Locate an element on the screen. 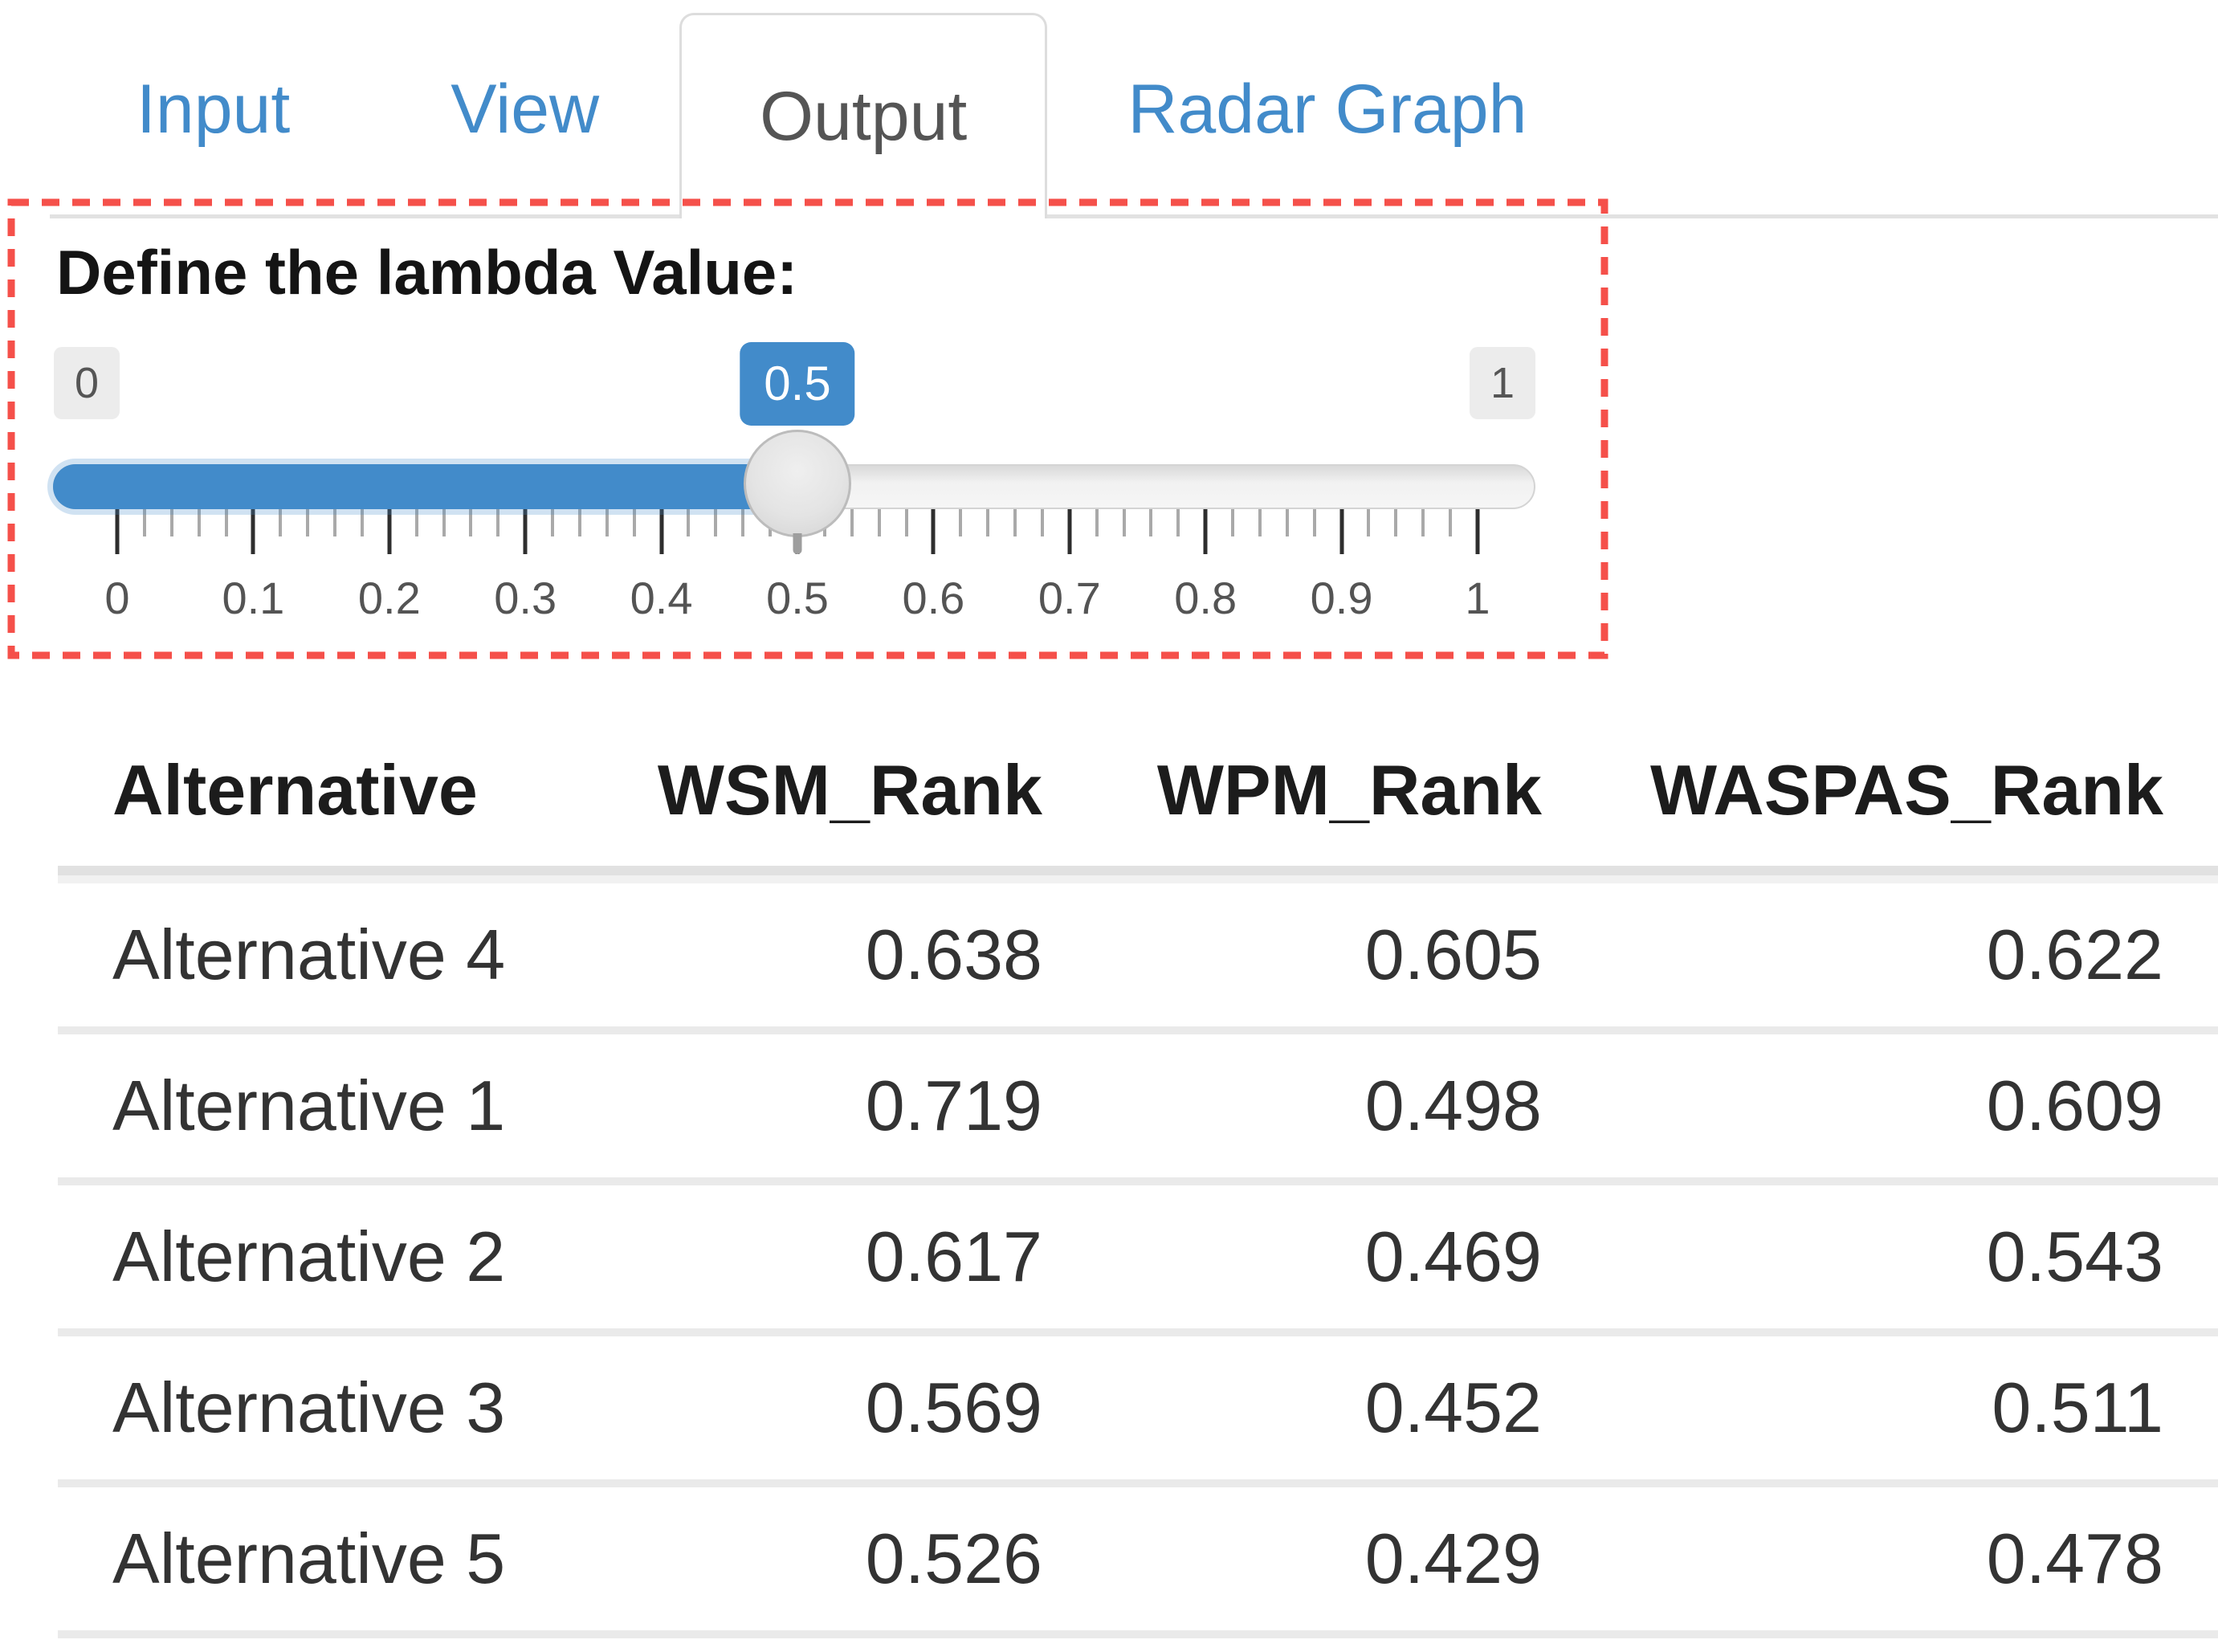 This screenshot has width=2218, height=1652. cell-alternative: Alternative 1 is located at coordinates (309, 1105).